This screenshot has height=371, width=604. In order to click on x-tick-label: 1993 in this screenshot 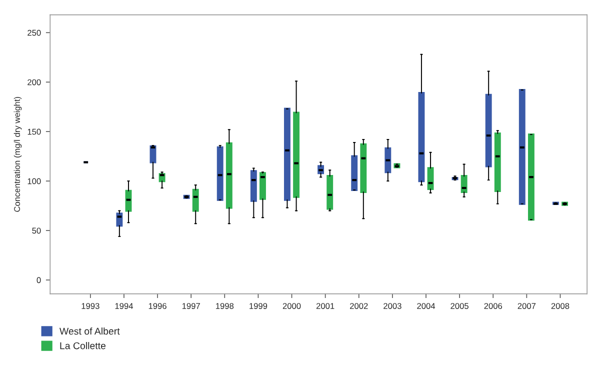, I will do `click(91, 306)`.